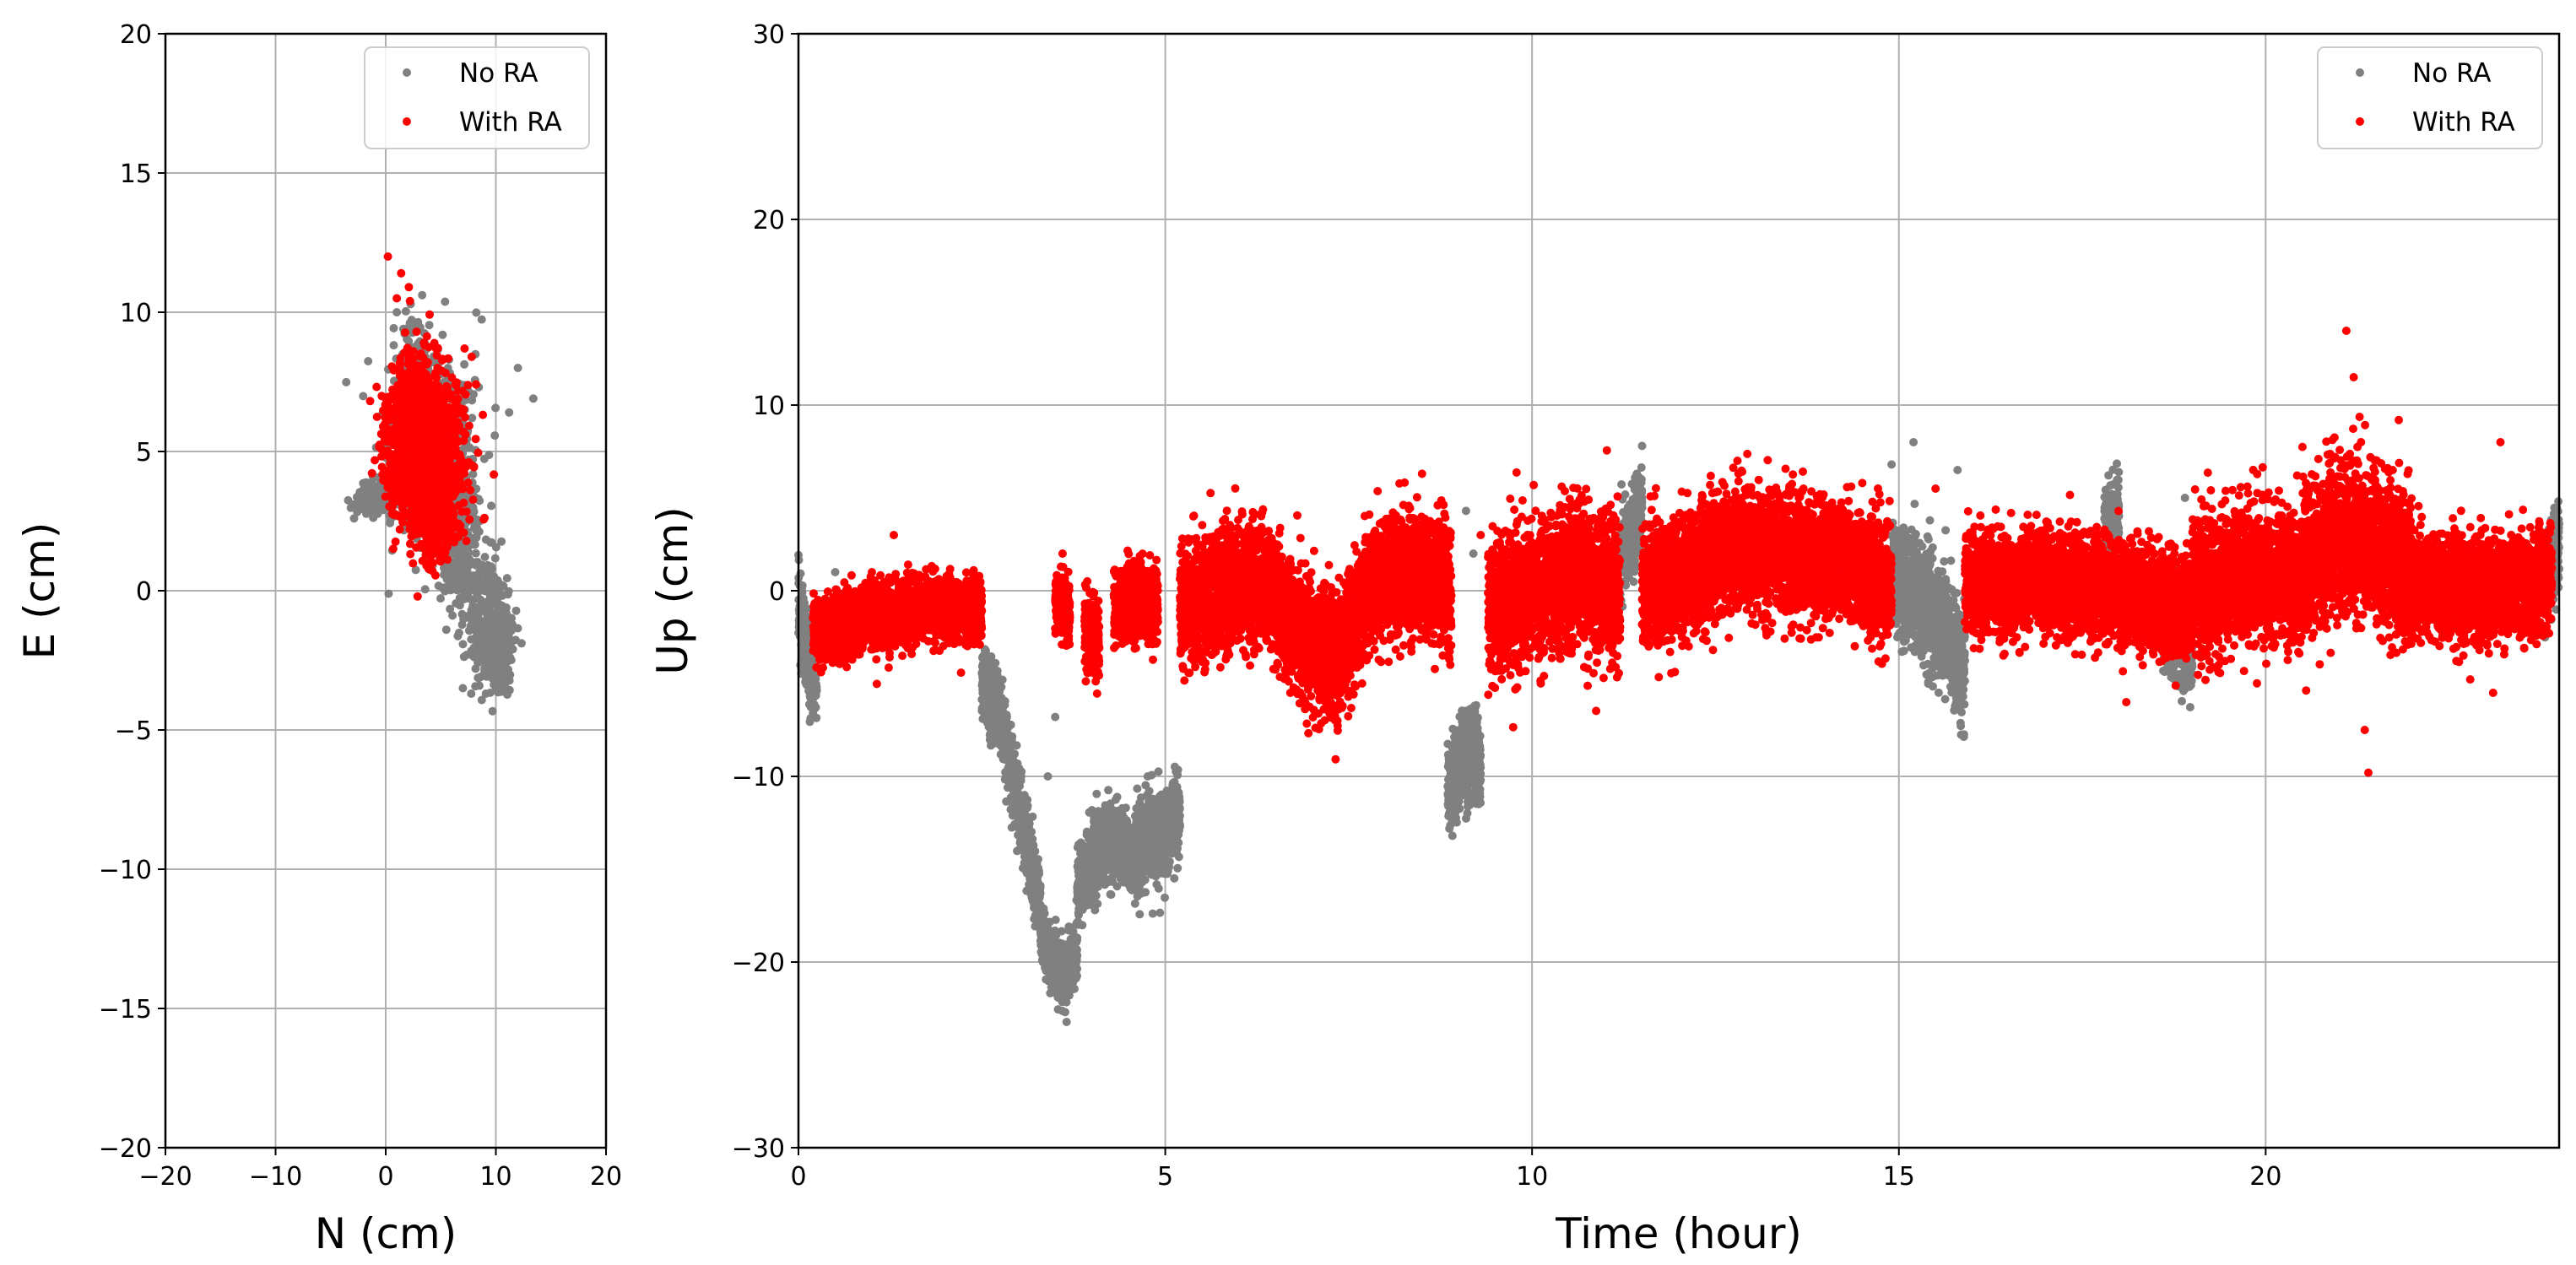 This screenshot has height=1265, width=2576. I want to click on left-y-tick-label: 20, so click(136, 35).